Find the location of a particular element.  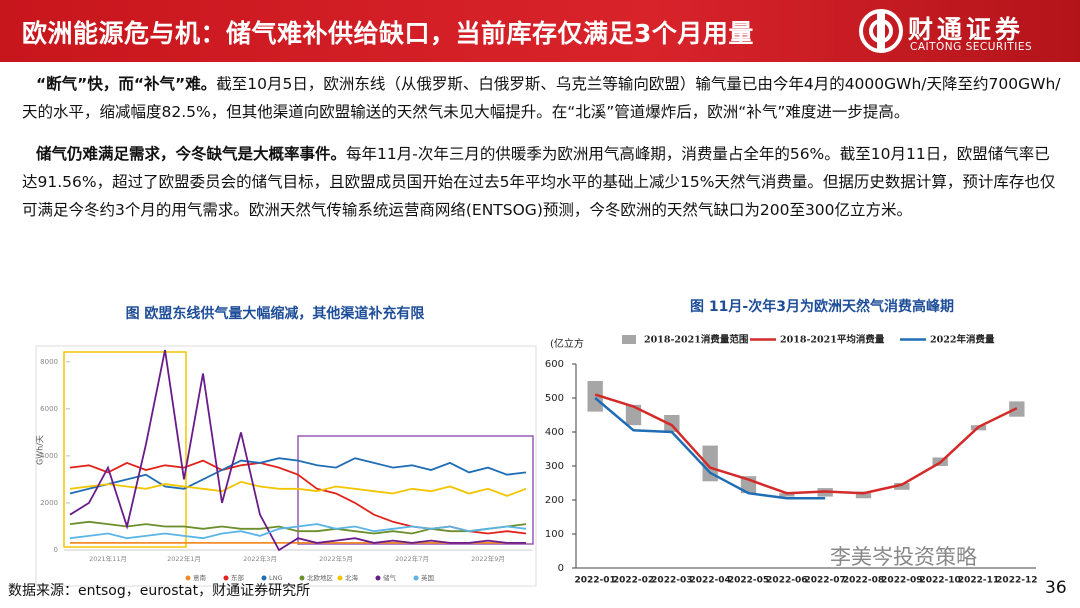

x-tick-label: 2022-02 is located at coordinates (633, 581).